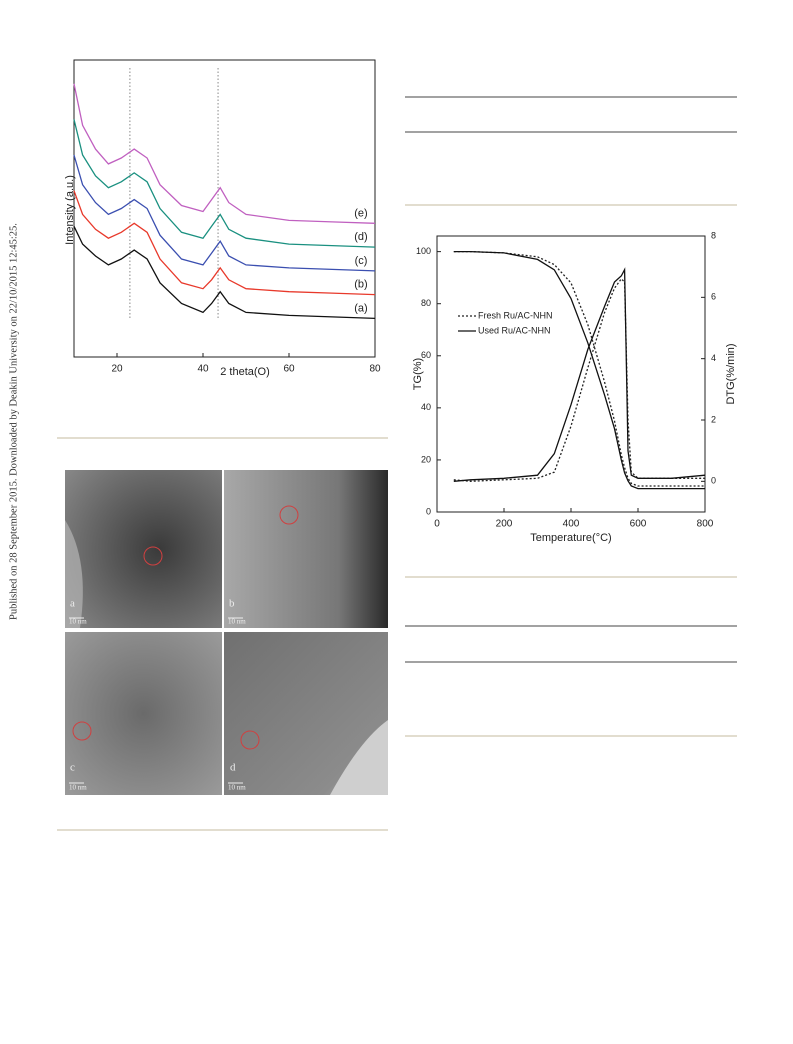 The image size is (793, 1044). What do you see at coordinates (570, 538) in the screenshot?
I see `x-axis-label: Temperature(°C)` at bounding box center [570, 538].